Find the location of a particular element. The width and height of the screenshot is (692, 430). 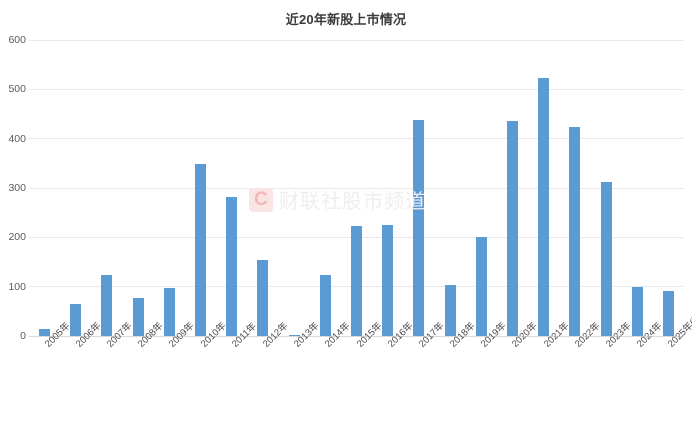

y-tick-label: 100 is located at coordinates (17, 286).